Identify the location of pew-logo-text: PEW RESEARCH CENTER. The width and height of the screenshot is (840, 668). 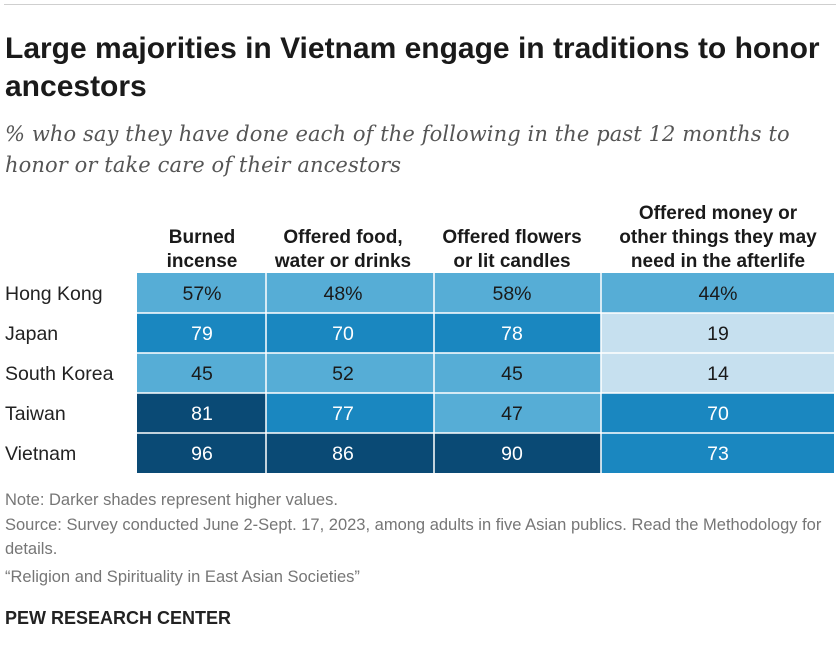
(118, 618).